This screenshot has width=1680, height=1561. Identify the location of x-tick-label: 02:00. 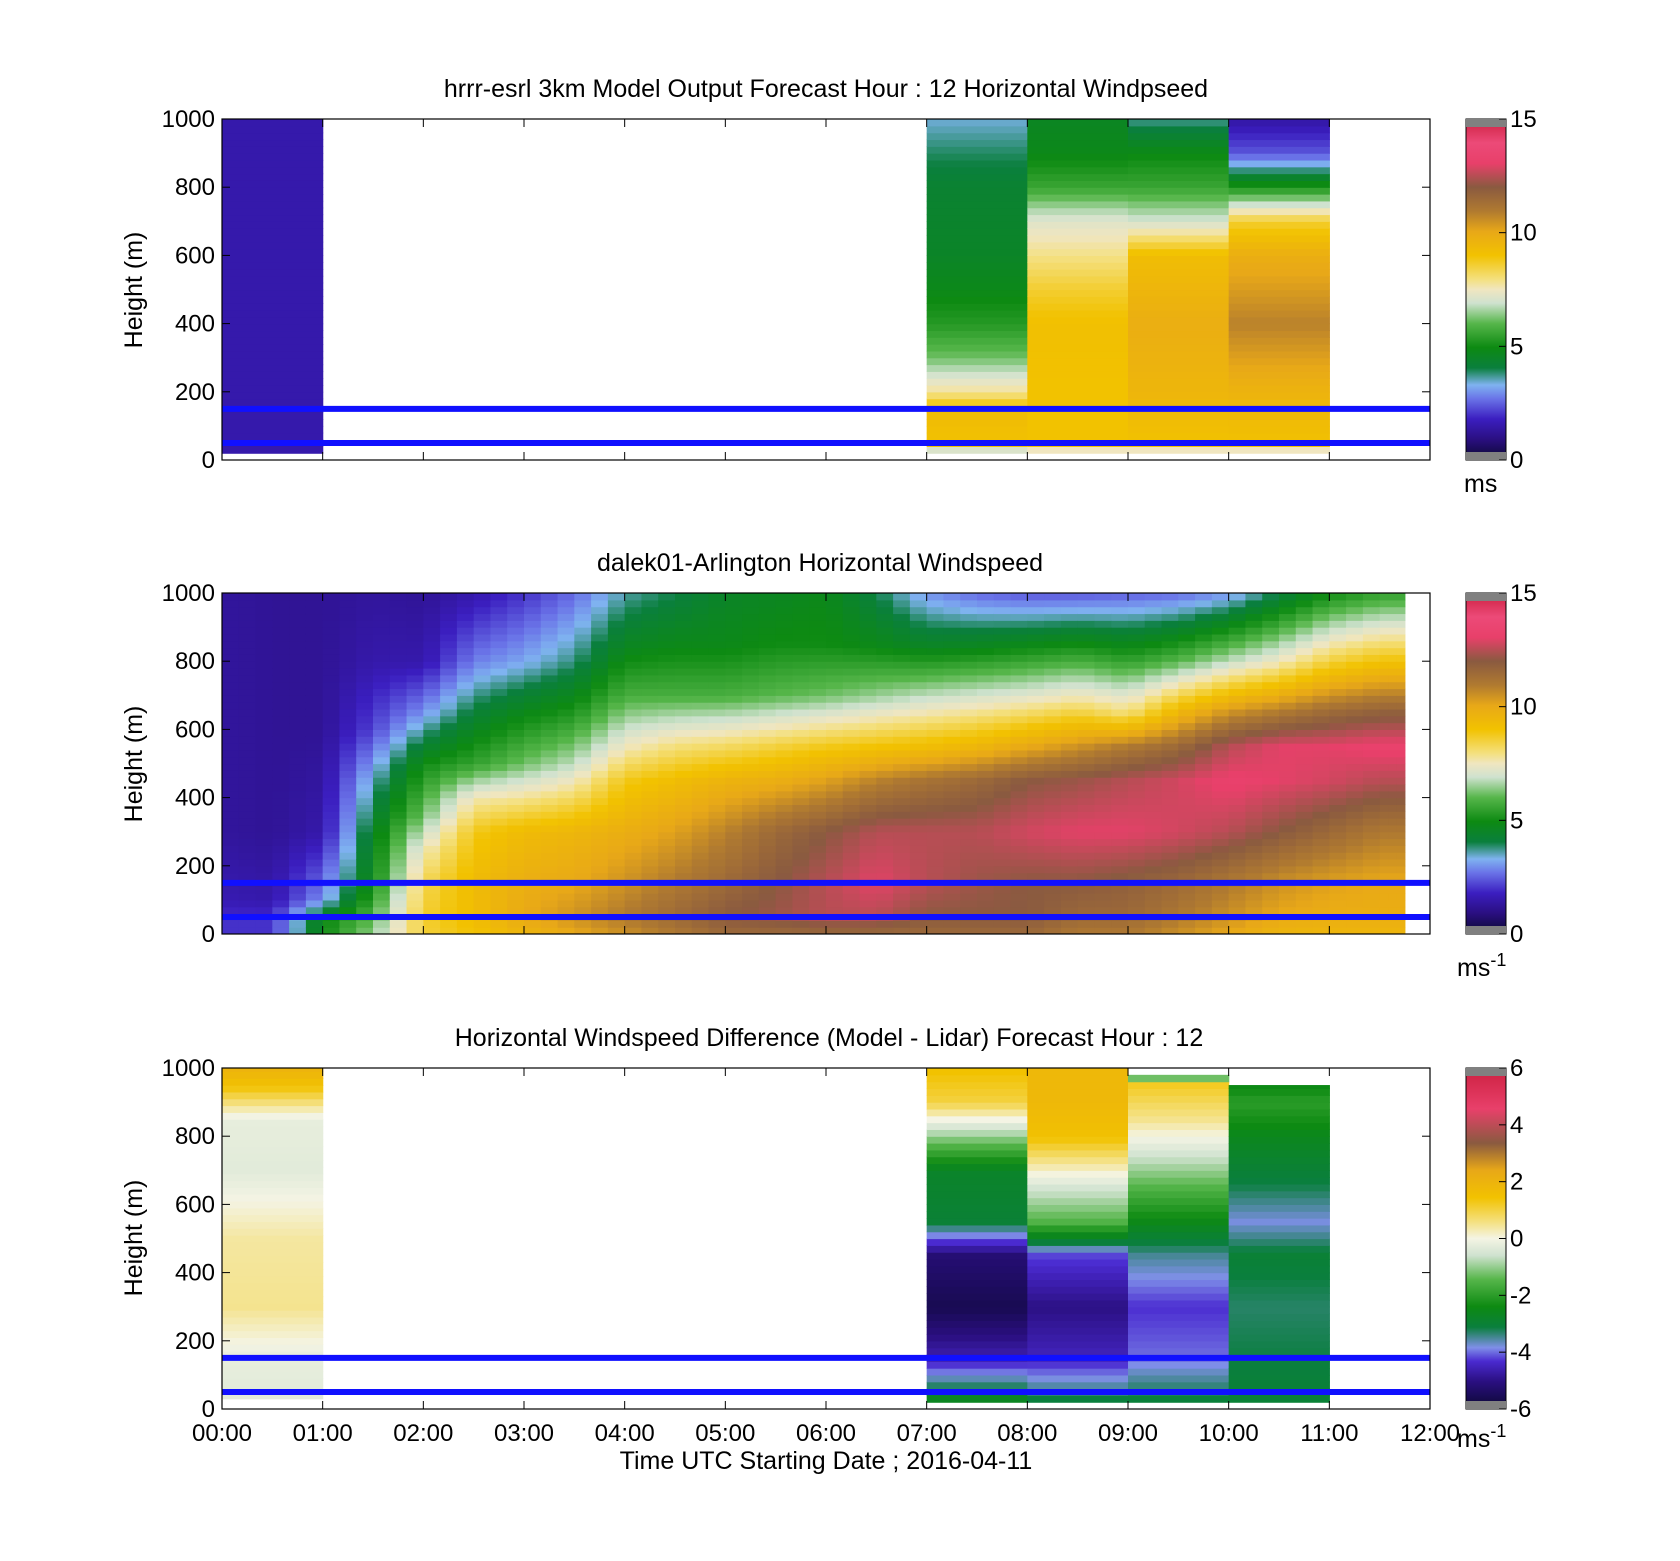
(423, 1433).